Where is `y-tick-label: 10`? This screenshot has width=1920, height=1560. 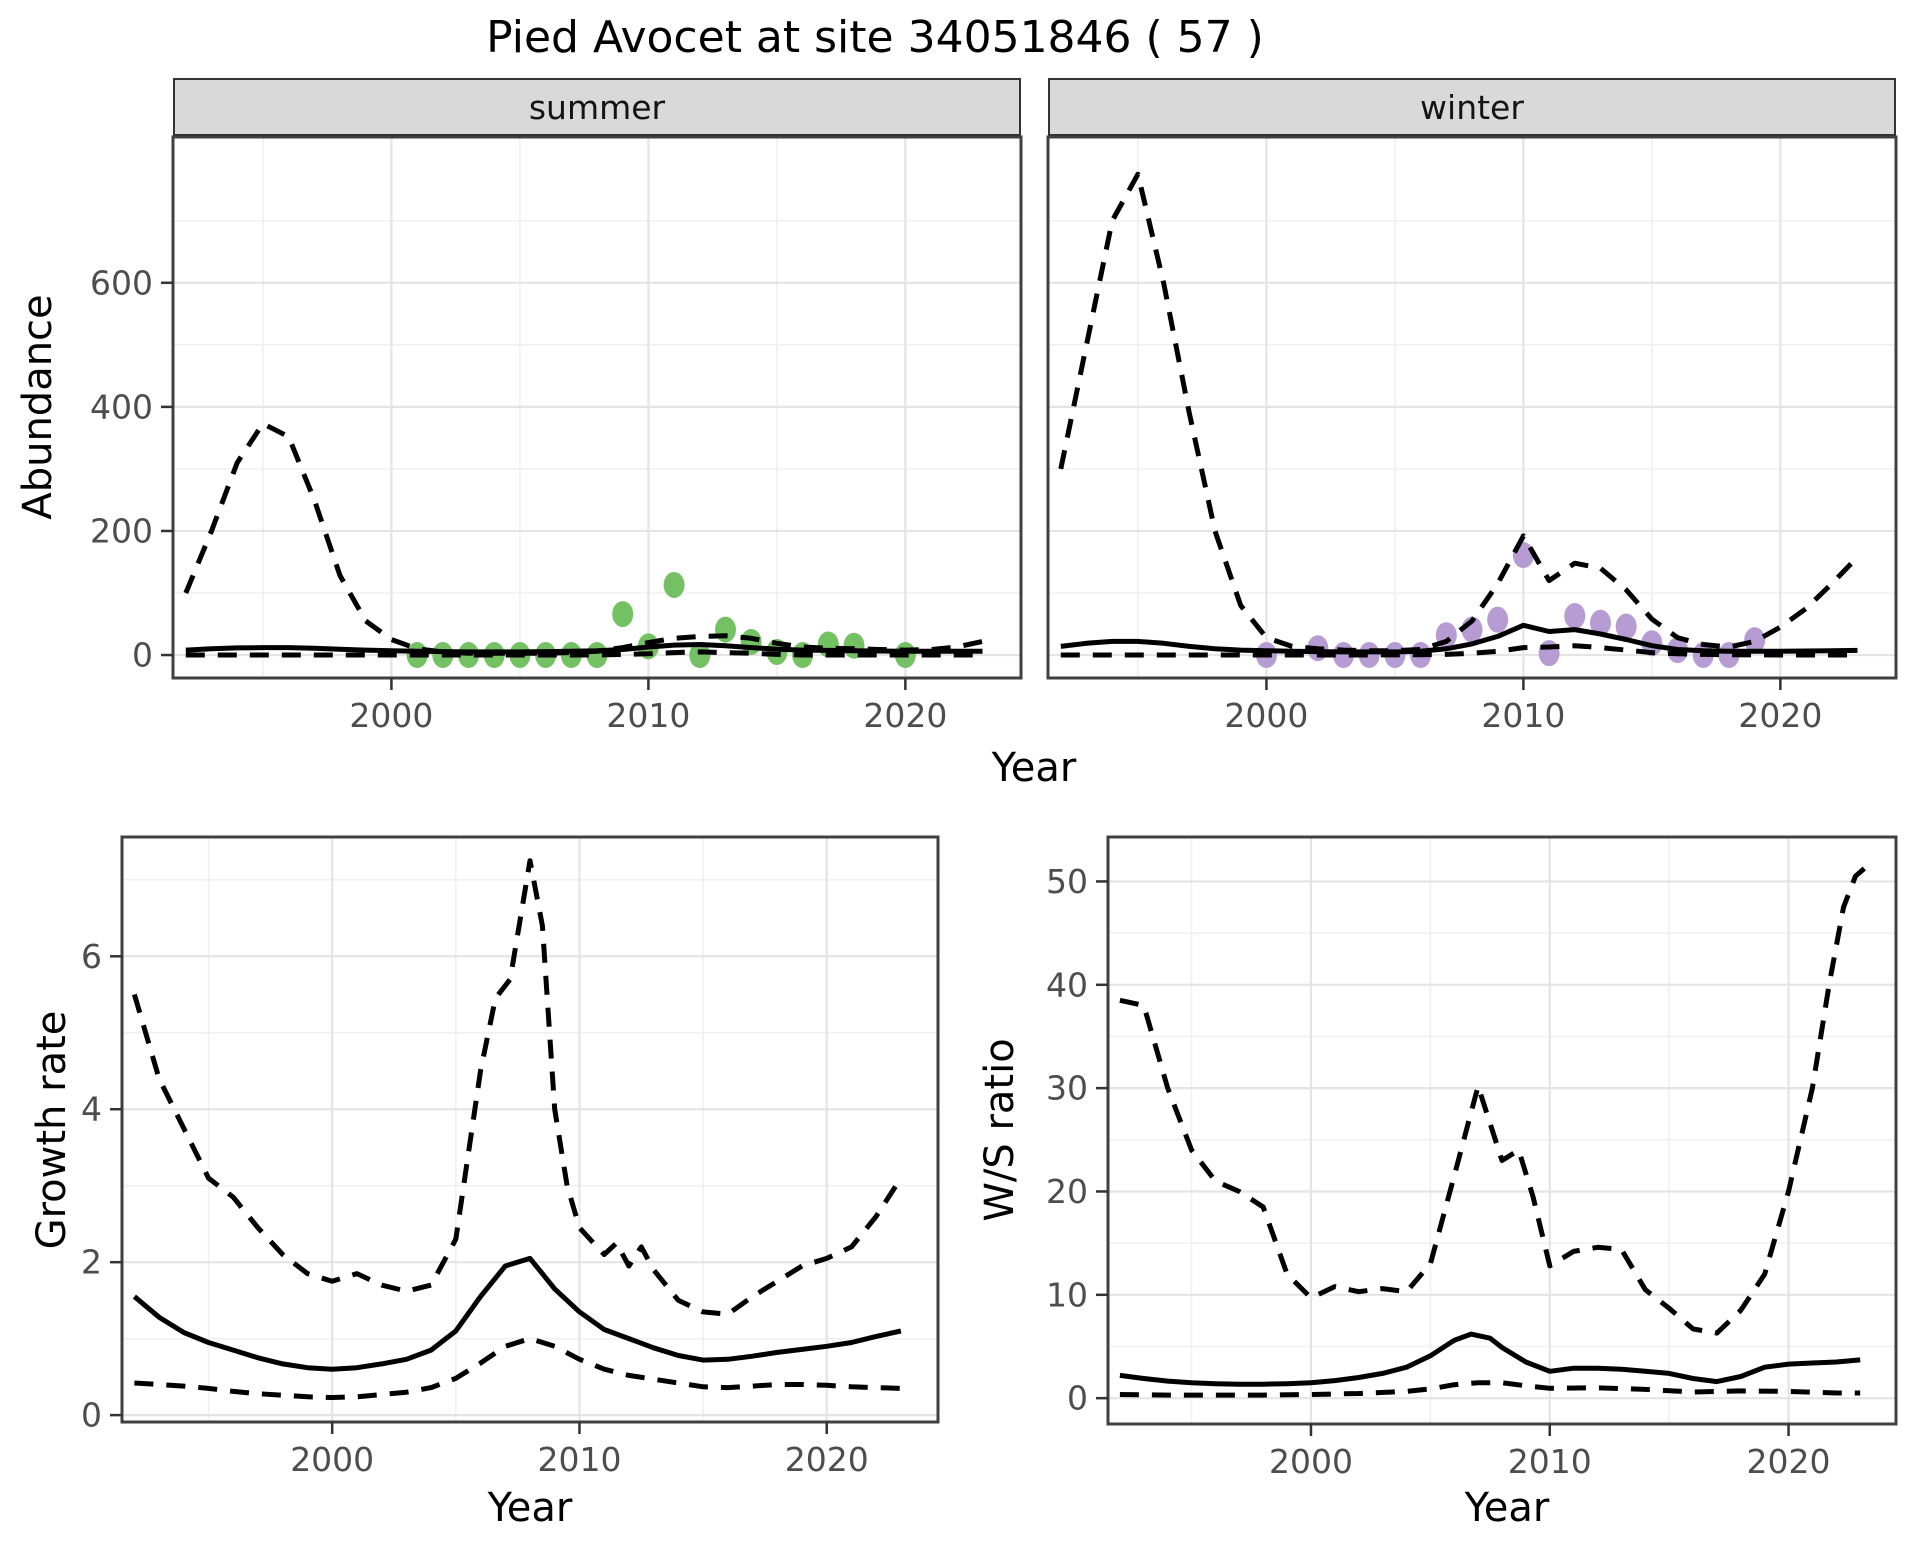
y-tick-label: 10 is located at coordinates (1067, 1294).